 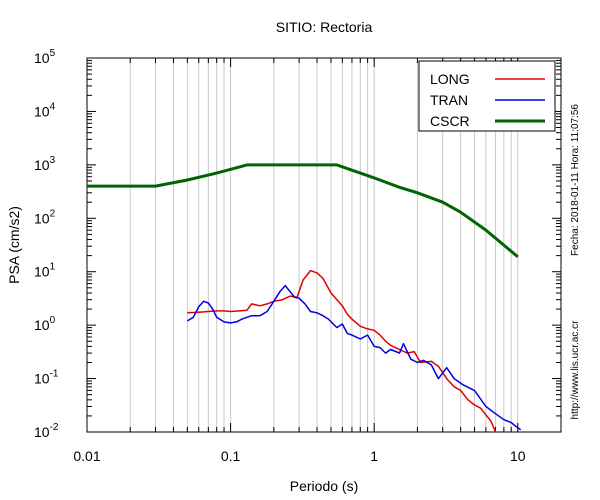 What do you see at coordinates (450, 121) in the screenshot?
I see `legend-label-cscr: CSCR` at bounding box center [450, 121].